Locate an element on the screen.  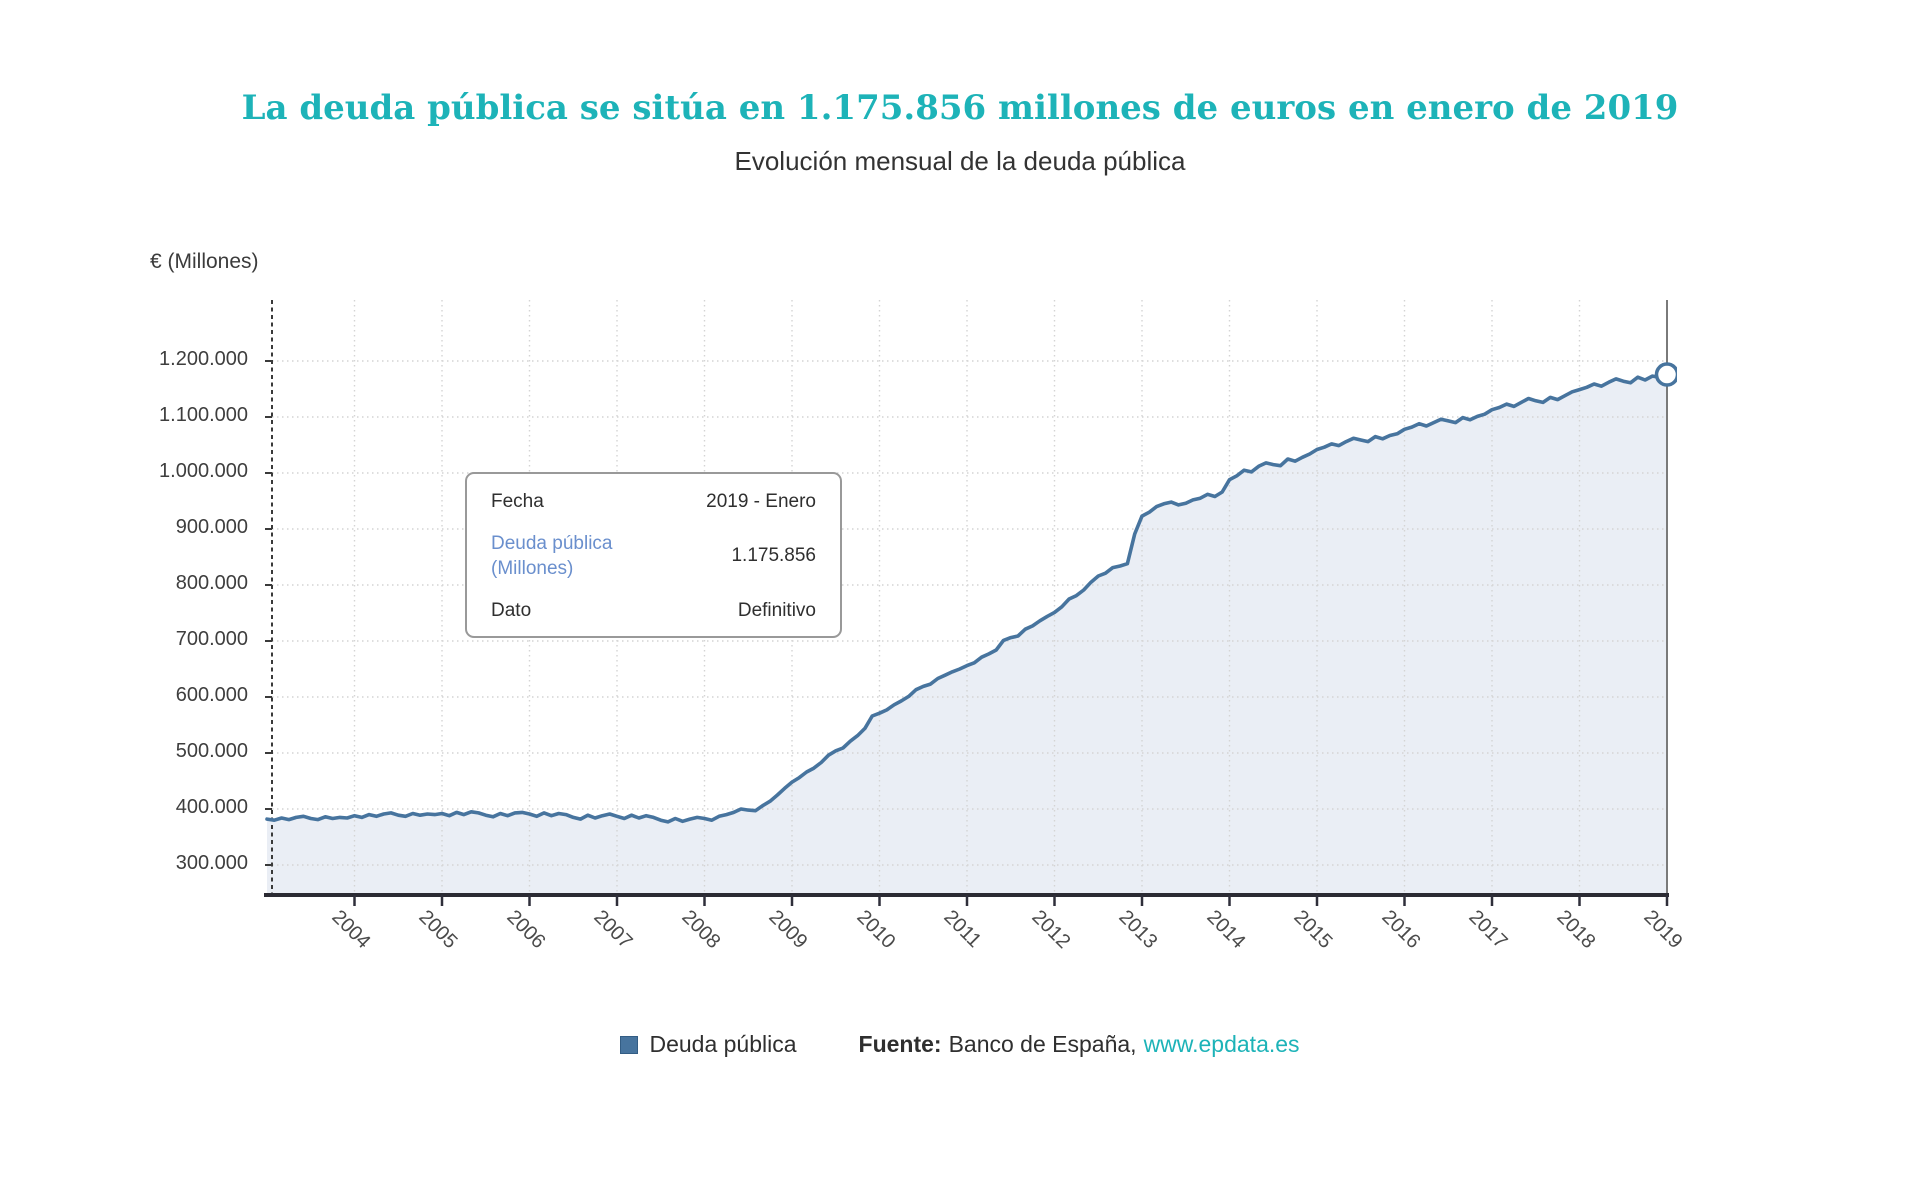
y-axis-tick-label: 700.000 is located at coordinates (211, 639).